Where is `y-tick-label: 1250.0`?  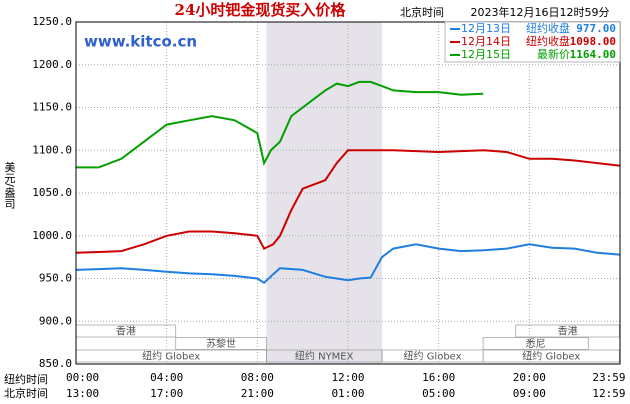
y-tick-label: 1250.0 is located at coordinates (52, 21).